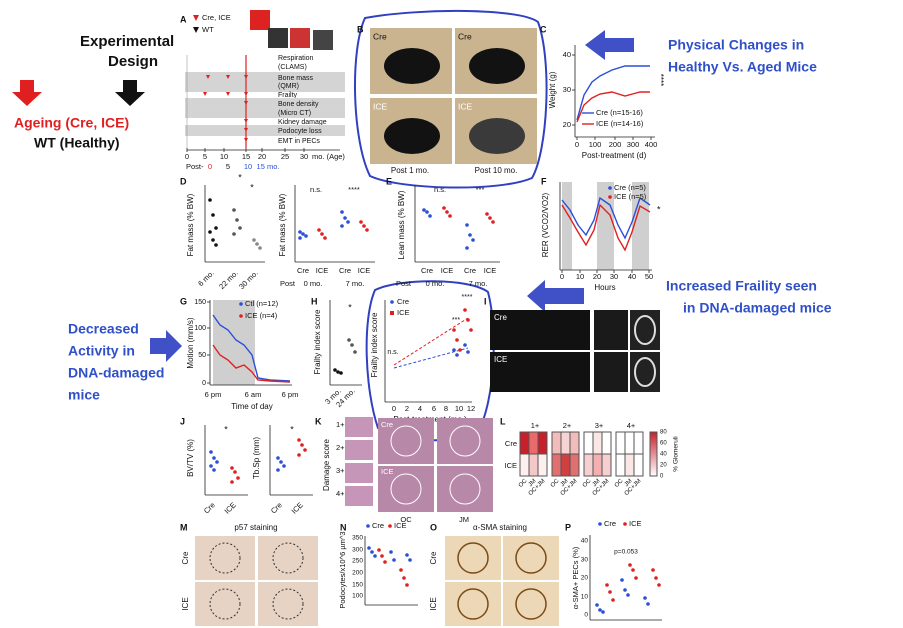 This screenshot has height=628, width=903. What do you see at coordinates (567, 425) in the screenshot?
I see `label: 2+` at bounding box center [567, 425].